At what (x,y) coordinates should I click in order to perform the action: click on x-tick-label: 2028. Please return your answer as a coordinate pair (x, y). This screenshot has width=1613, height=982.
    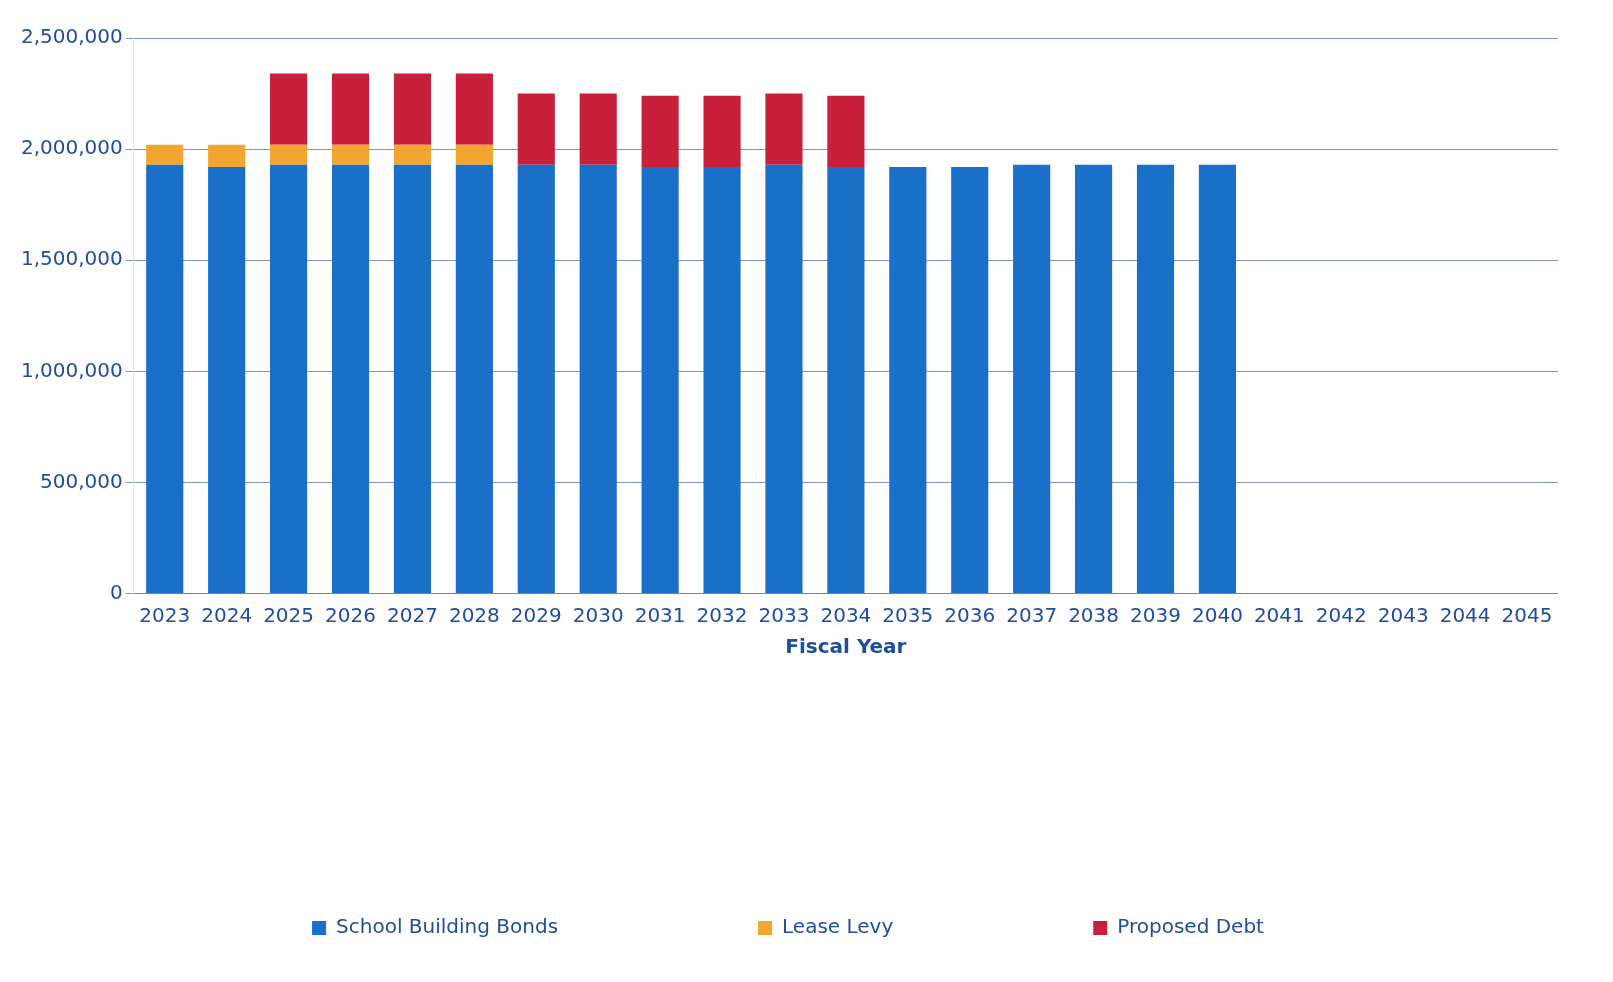
    Looking at the image, I should click on (474, 614).